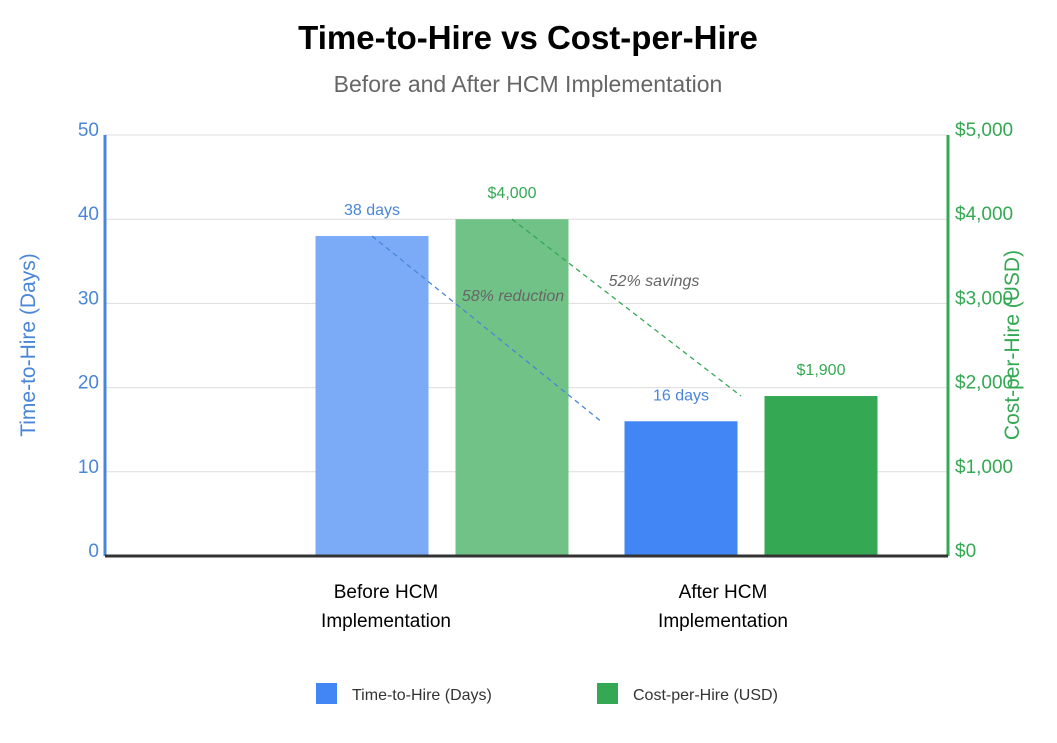 This screenshot has width=1057, height=743. What do you see at coordinates (723, 592) in the screenshot?
I see `x-tick-label: After HCM` at bounding box center [723, 592].